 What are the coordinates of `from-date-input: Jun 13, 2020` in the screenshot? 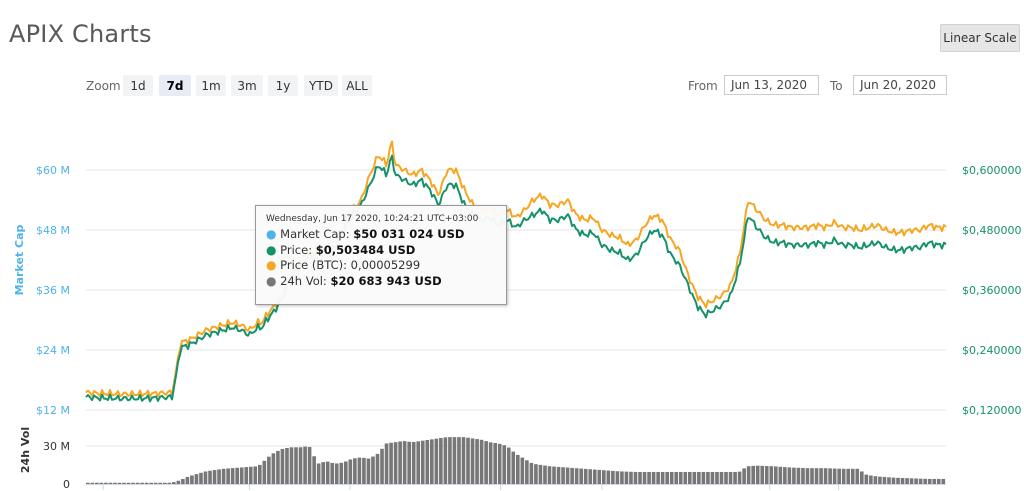 It's located at (771, 85).